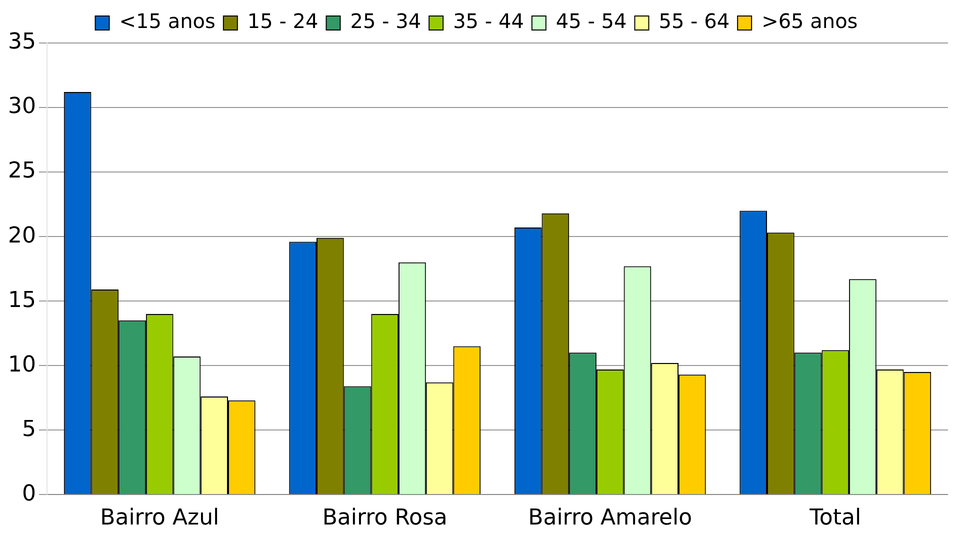 Image resolution: width=968 pixels, height=540 pixels. Describe the element at coordinates (385, 518) in the screenshot. I see `x-tick-label: Bairro Rosa` at that location.